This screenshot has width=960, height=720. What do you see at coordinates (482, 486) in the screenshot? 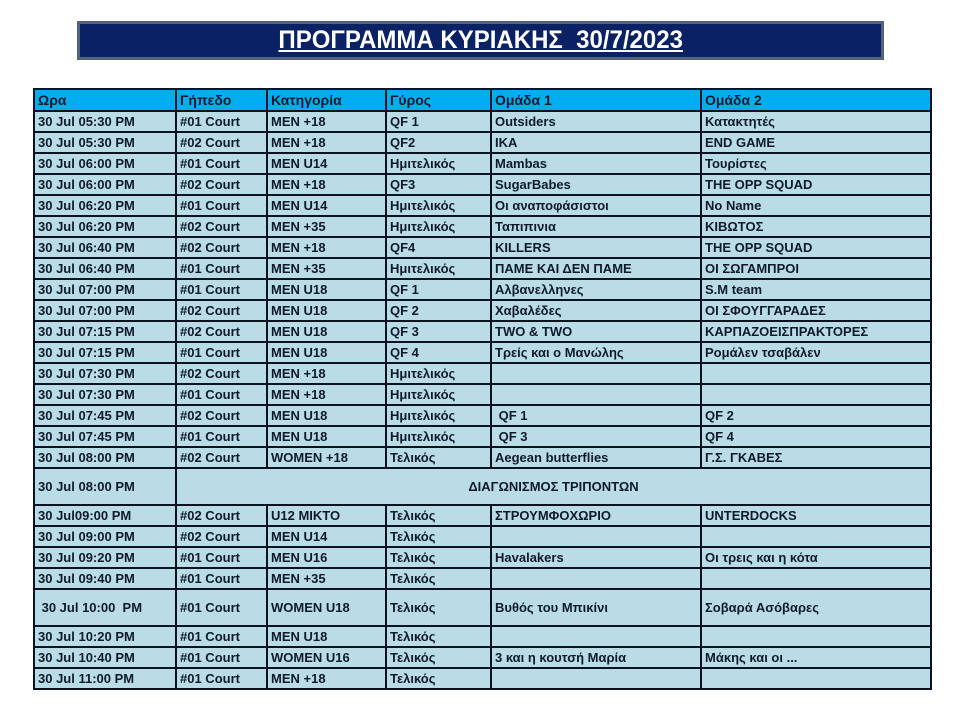
I see `table-row: 30 Jul 08:00 PM ΔΙΑΓΩΝΙΣΜΟΣ ΤΡΙΠΟΝΤΩΝ` at bounding box center [482, 486].